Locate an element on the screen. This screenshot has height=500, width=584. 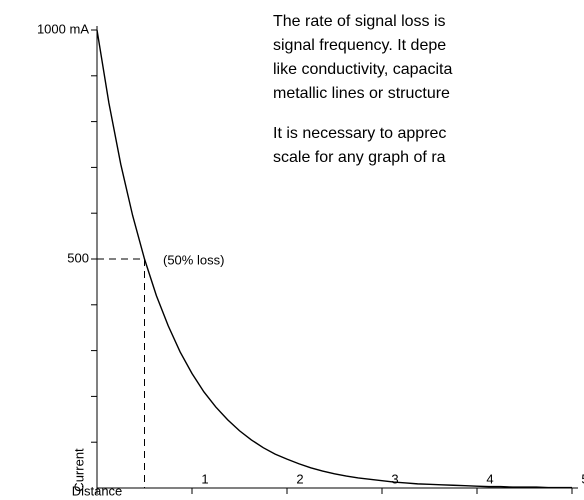
x-tick-label: 1 is located at coordinates (204, 478).